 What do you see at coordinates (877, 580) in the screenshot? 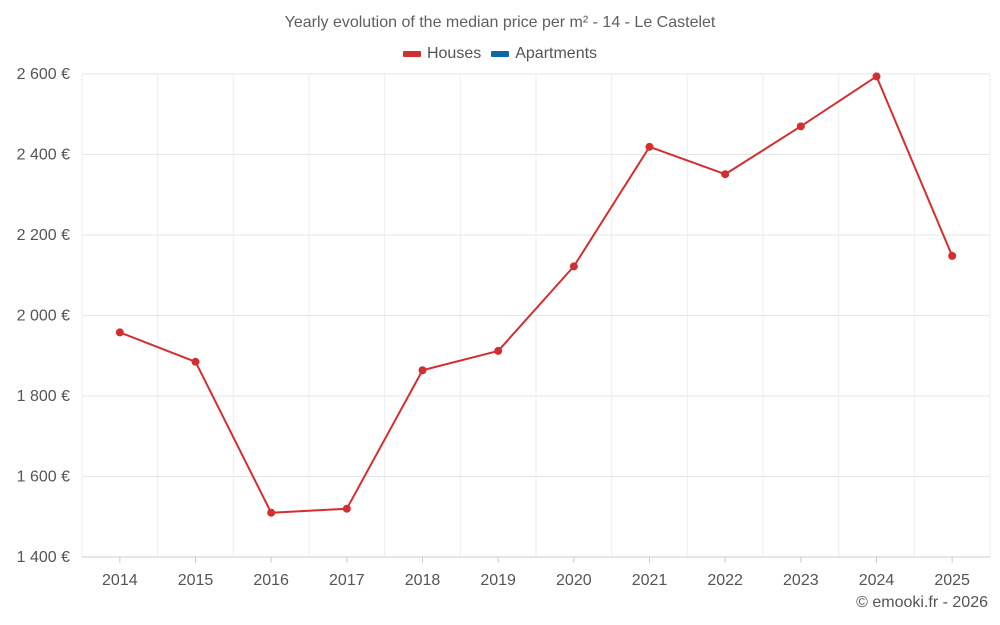
I see `x-tick-label: 2024` at bounding box center [877, 580].